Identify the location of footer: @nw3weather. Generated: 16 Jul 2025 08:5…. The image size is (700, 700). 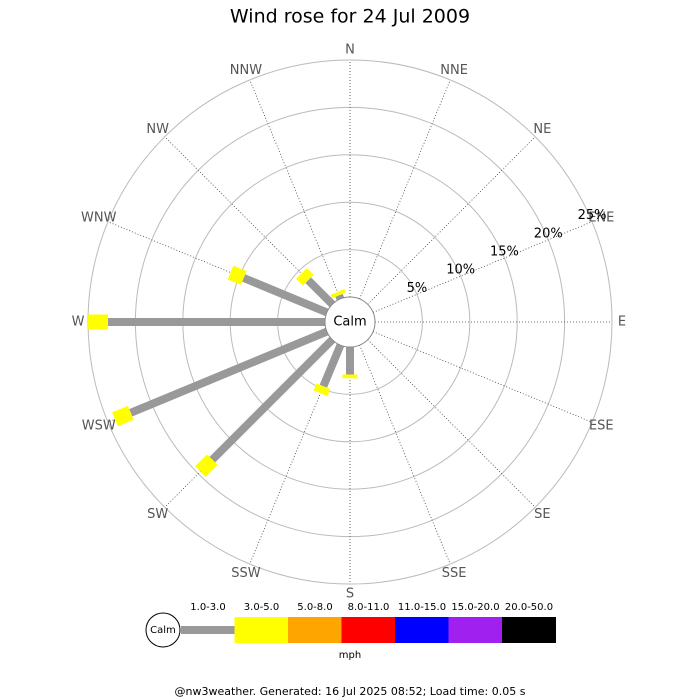
(350, 691).